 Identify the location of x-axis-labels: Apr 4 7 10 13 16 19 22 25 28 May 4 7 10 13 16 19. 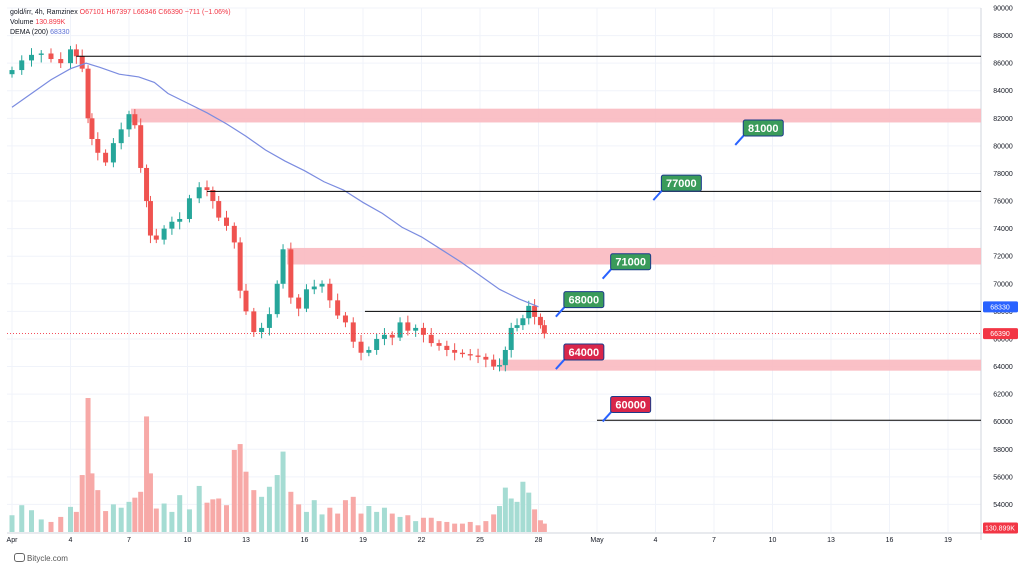
(479, 540).